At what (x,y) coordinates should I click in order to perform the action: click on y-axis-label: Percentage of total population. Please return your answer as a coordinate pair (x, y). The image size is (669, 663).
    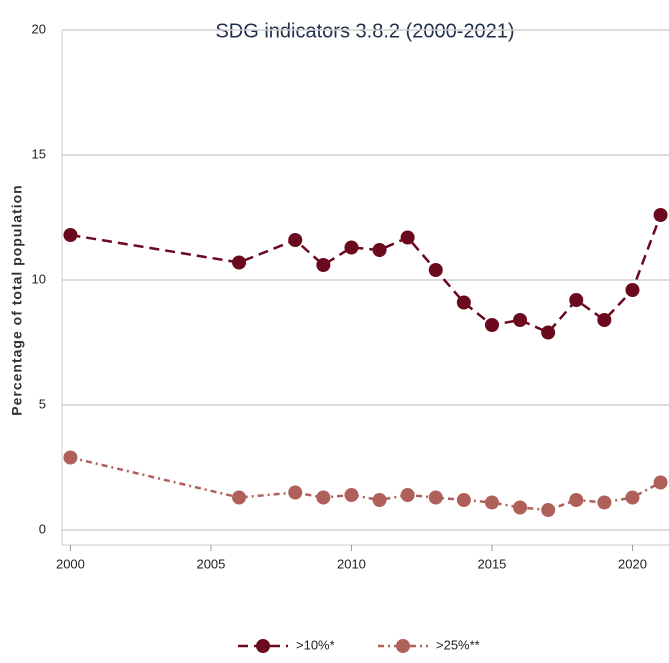
    Looking at the image, I should click on (17, 299).